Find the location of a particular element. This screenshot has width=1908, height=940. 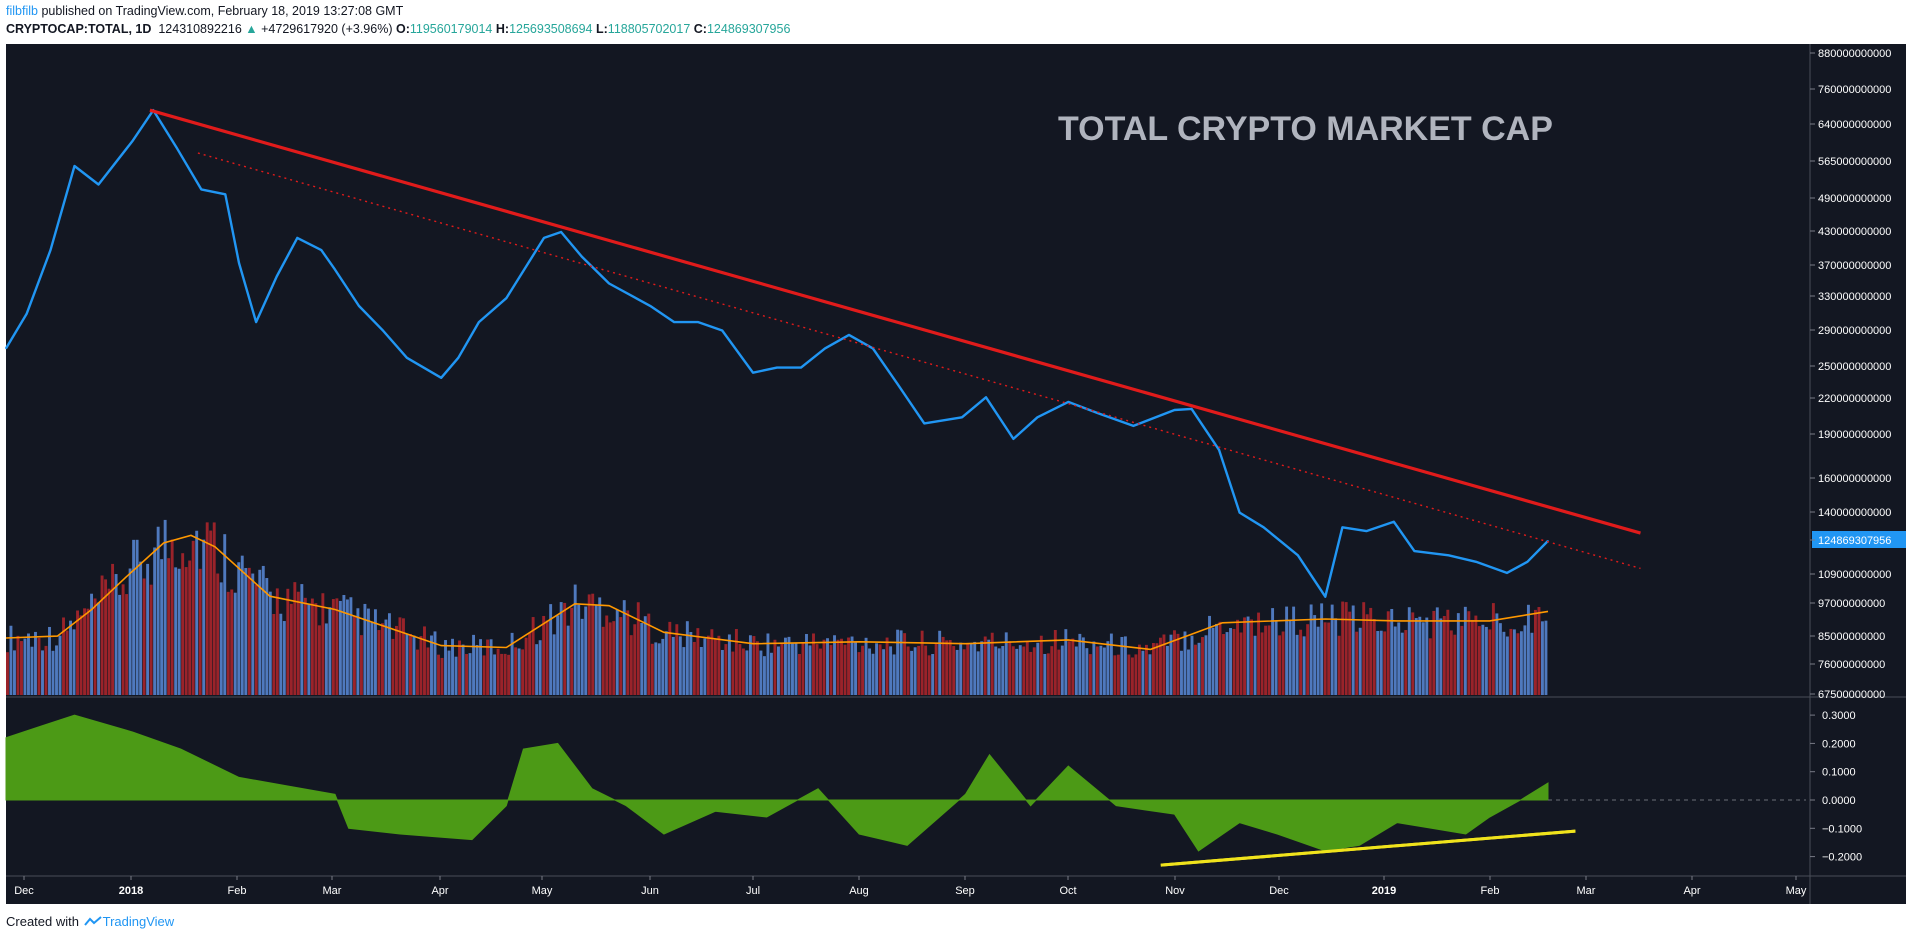

price-axis-label: 140000000000 is located at coordinates (1854, 513).